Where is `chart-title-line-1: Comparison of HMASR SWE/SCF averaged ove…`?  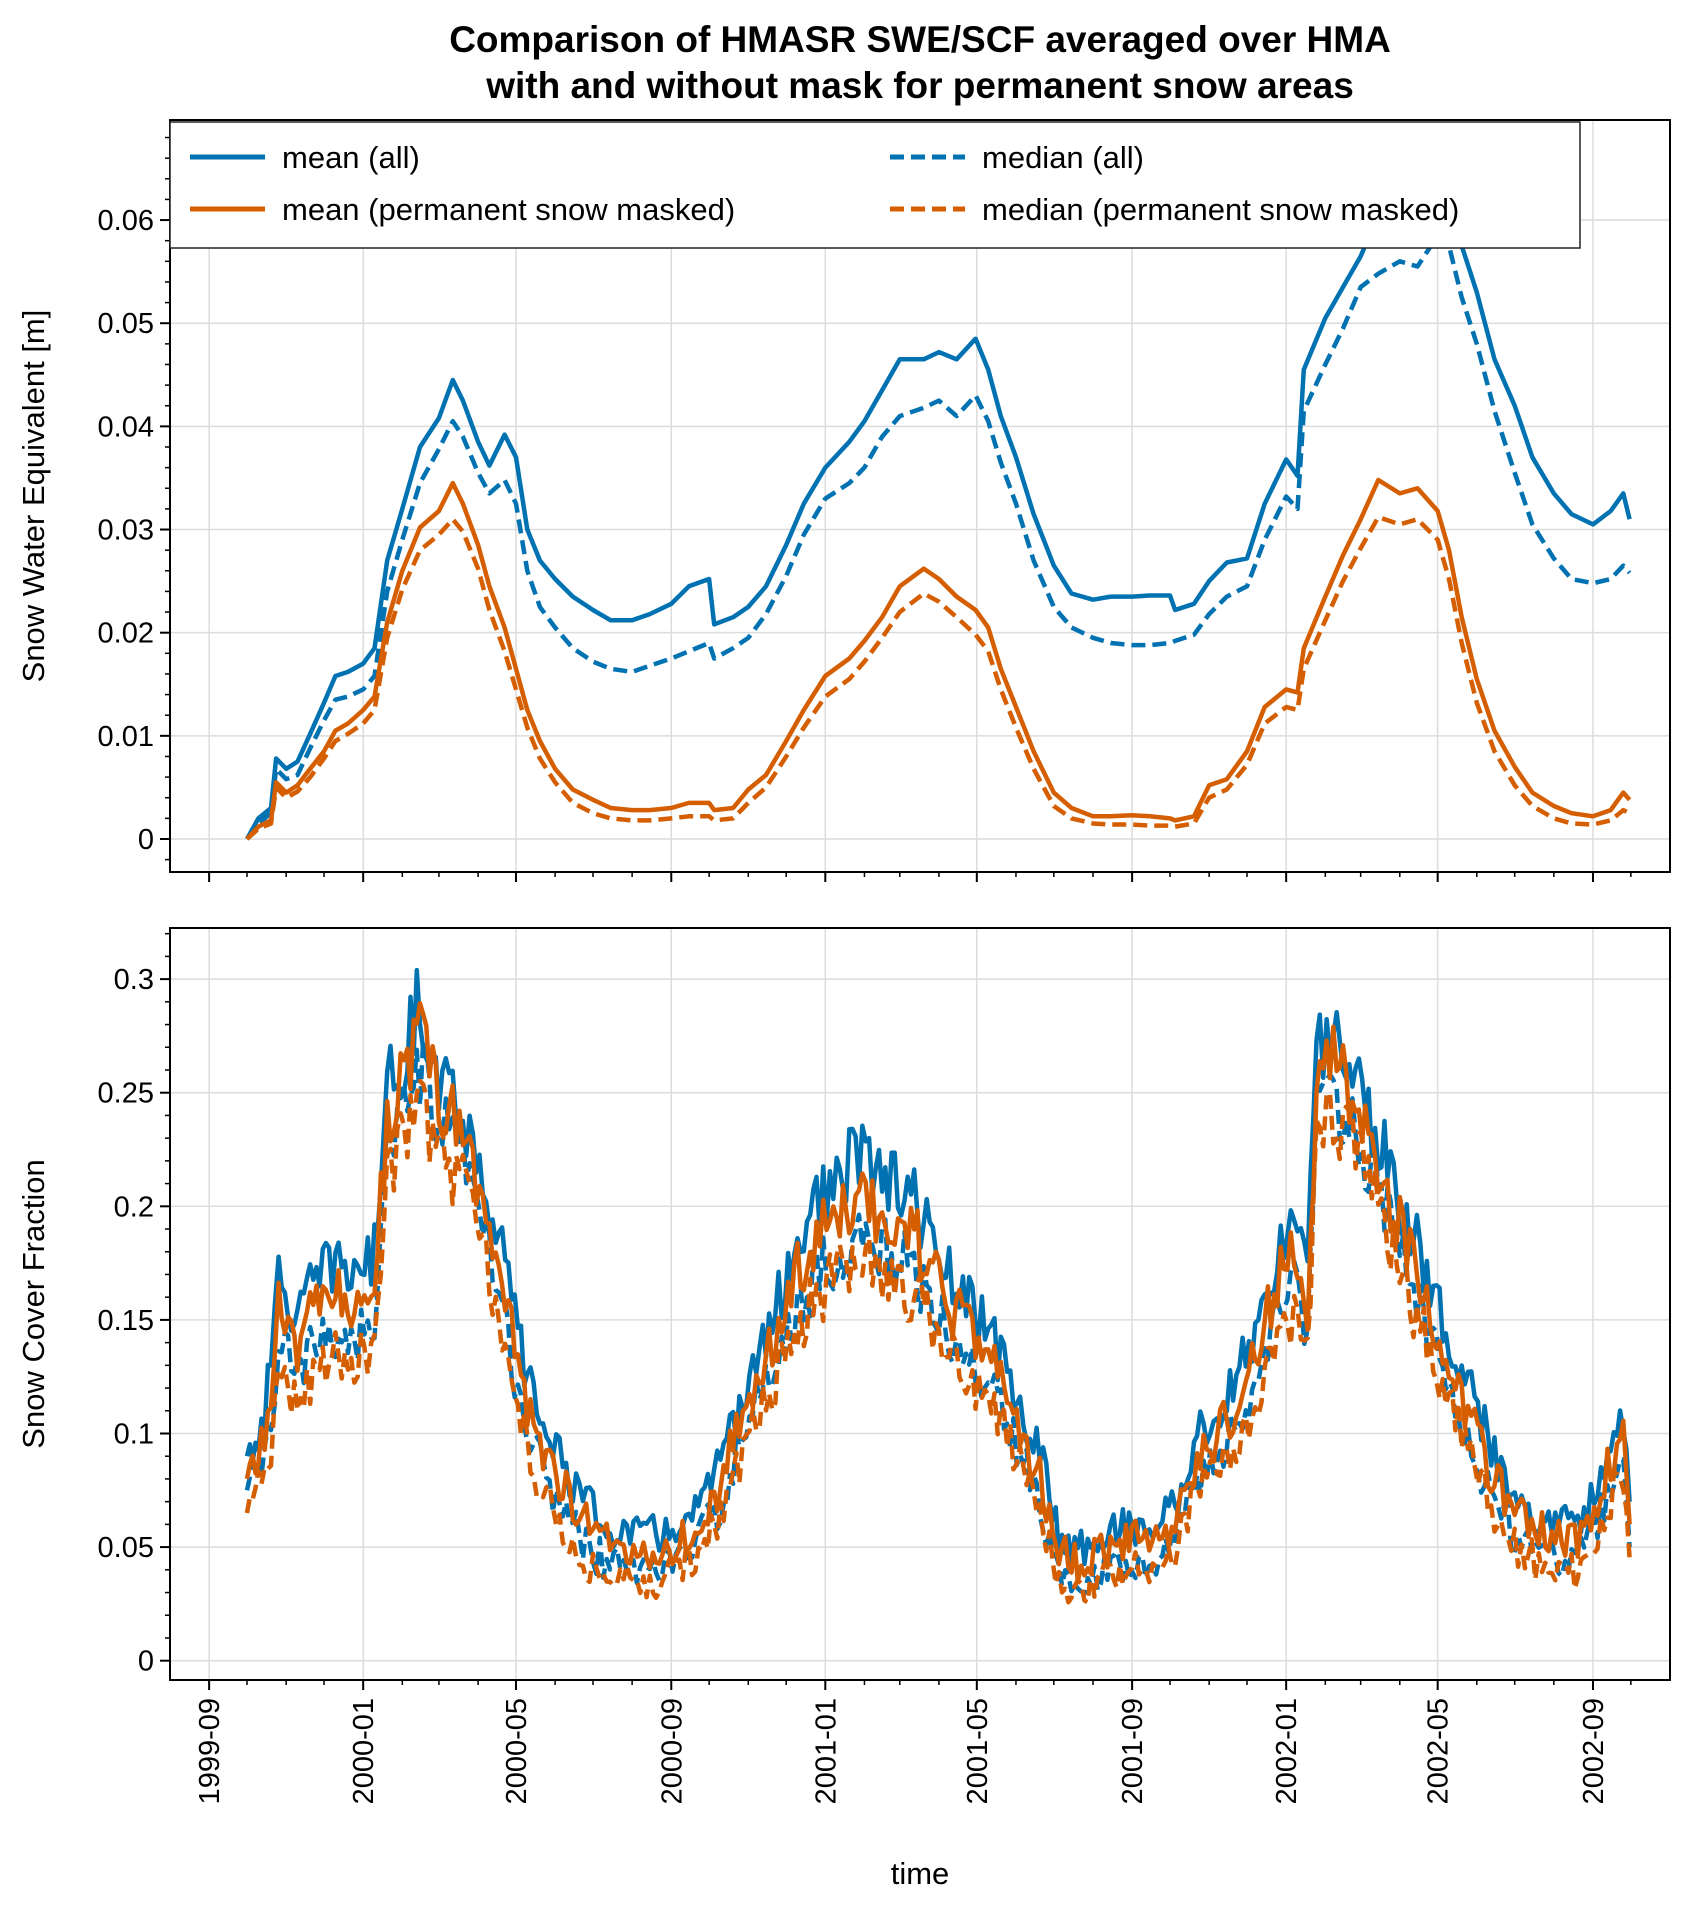 chart-title-line-1: Comparison of HMASR SWE/SCF averaged ove… is located at coordinates (920, 39).